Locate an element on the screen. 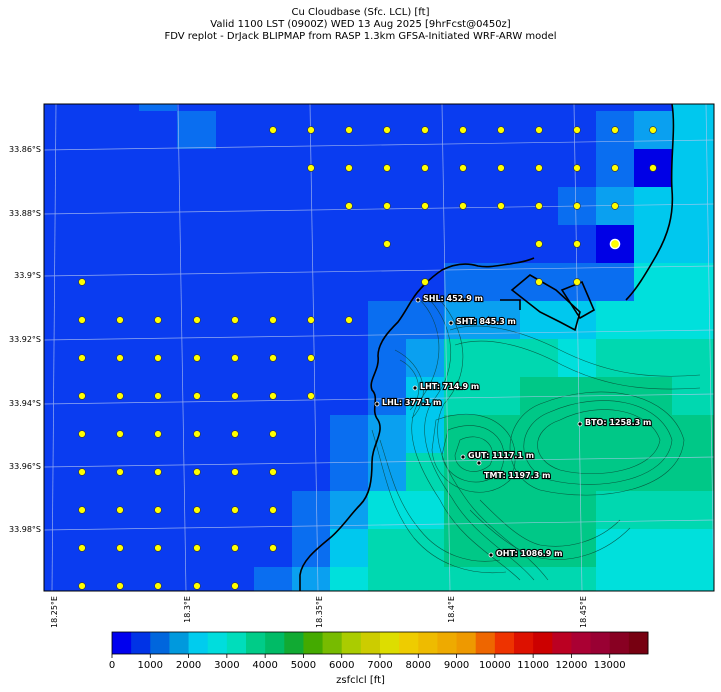 Image resolution: width=721 pixels, height=692 pixels. station-bto: BTO: 1258.3 m is located at coordinates (614, 422).